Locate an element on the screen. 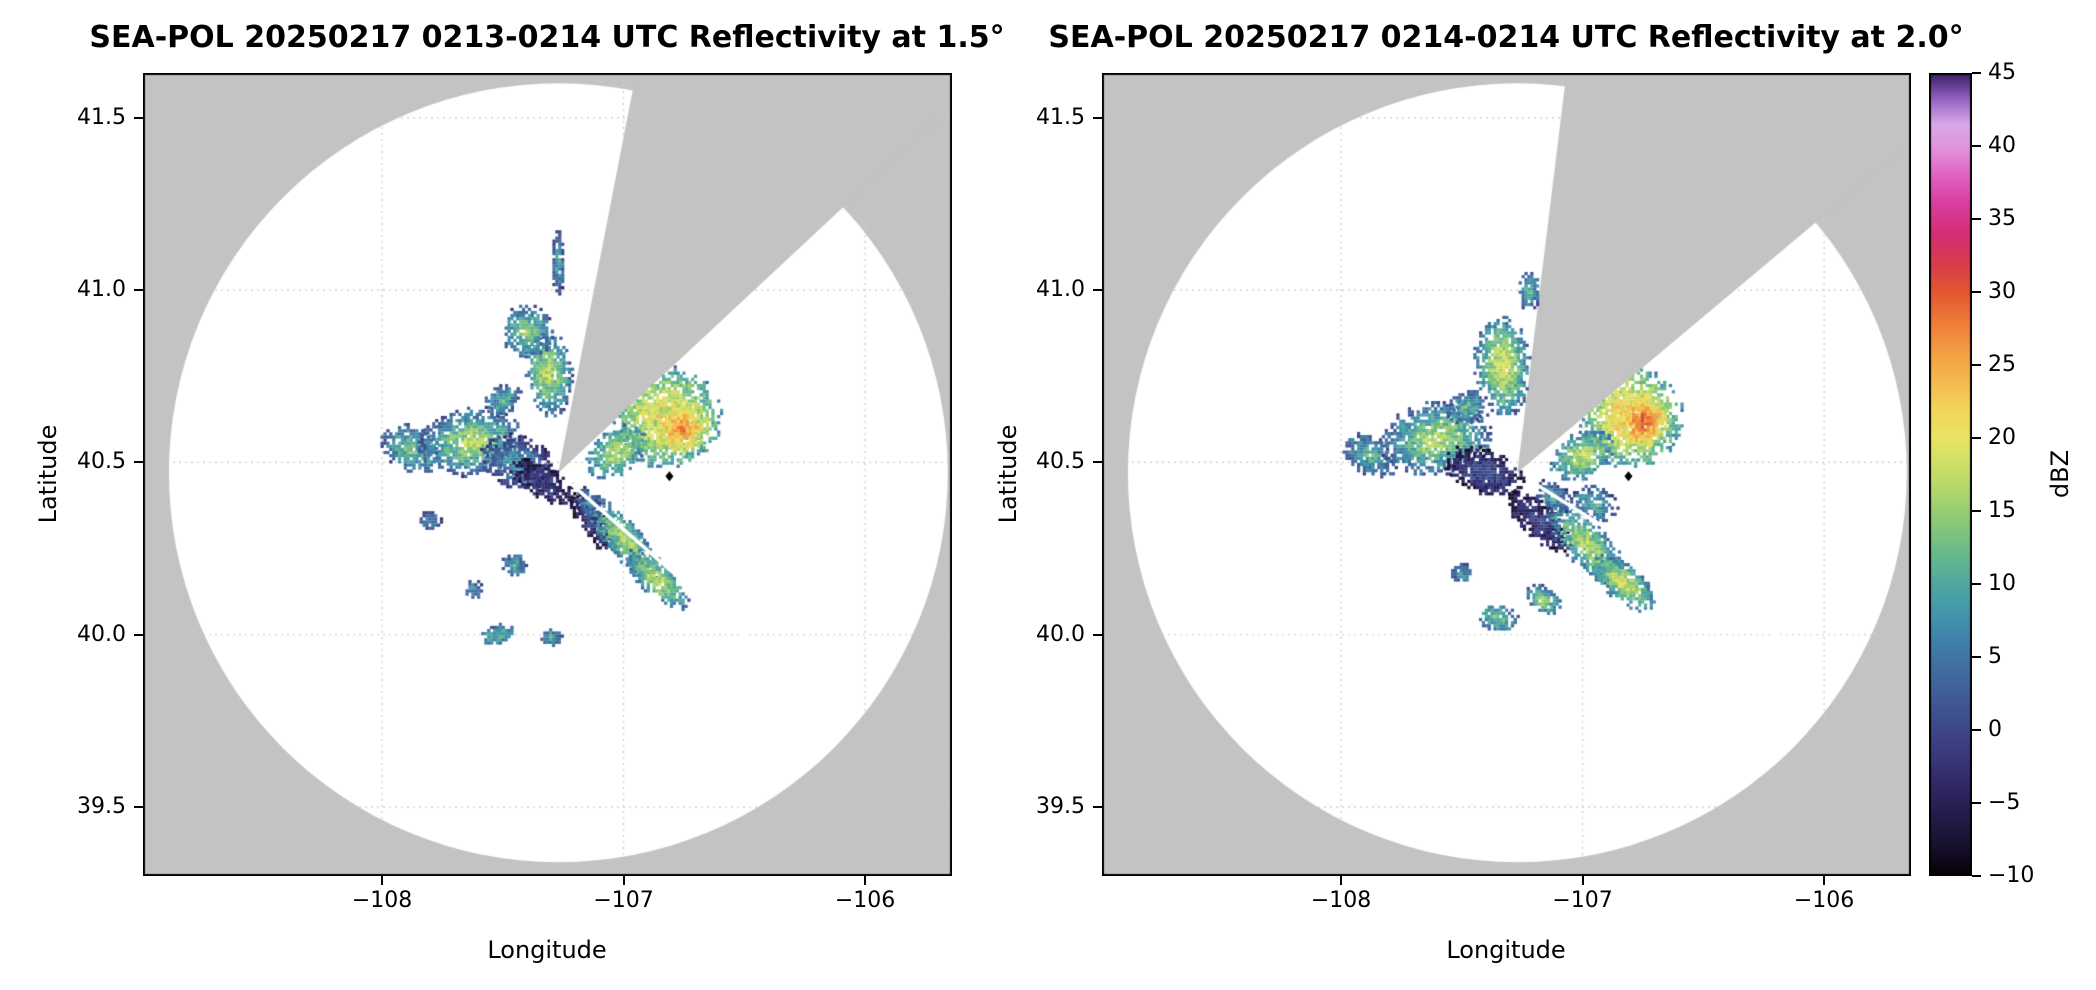 This screenshot has width=2096, height=990. colorbar-tick-label: 0 is located at coordinates (1995, 729).